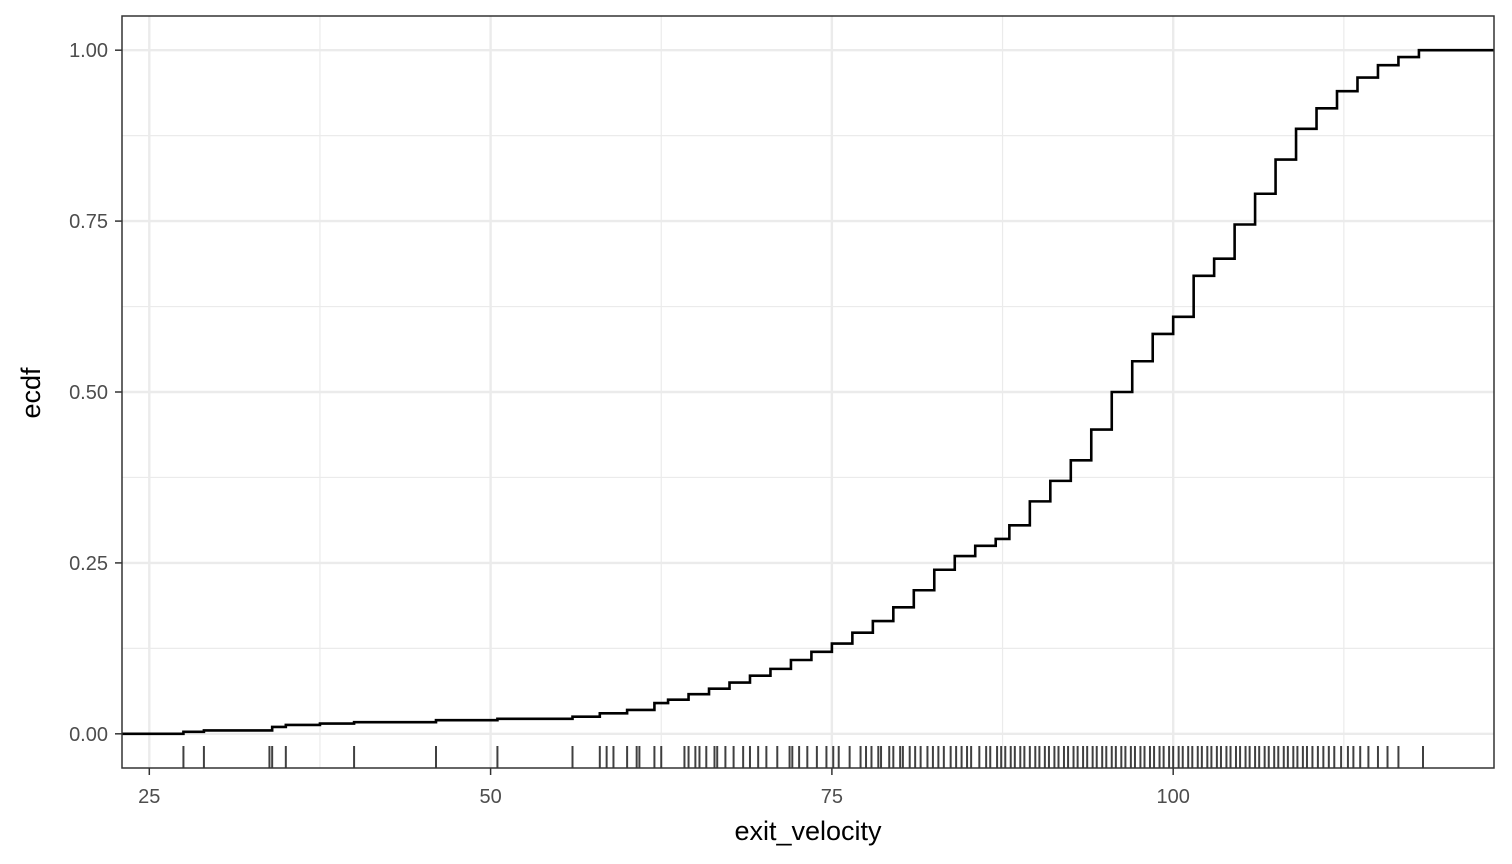 The width and height of the screenshot is (1512, 864). What do you see at coordinates (664, 788) in the screenshot?
I see `x-axis: 25 50 75 100` at bounding box center [664, 788].